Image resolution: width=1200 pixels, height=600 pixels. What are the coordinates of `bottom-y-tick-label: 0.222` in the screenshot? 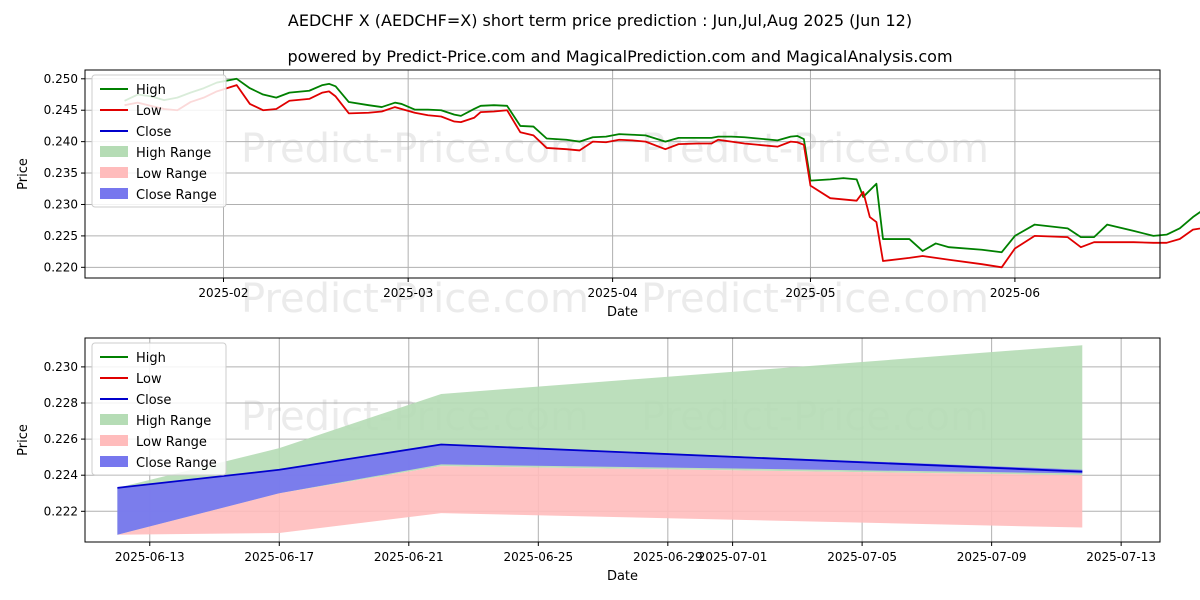 It's located at (61, 511).